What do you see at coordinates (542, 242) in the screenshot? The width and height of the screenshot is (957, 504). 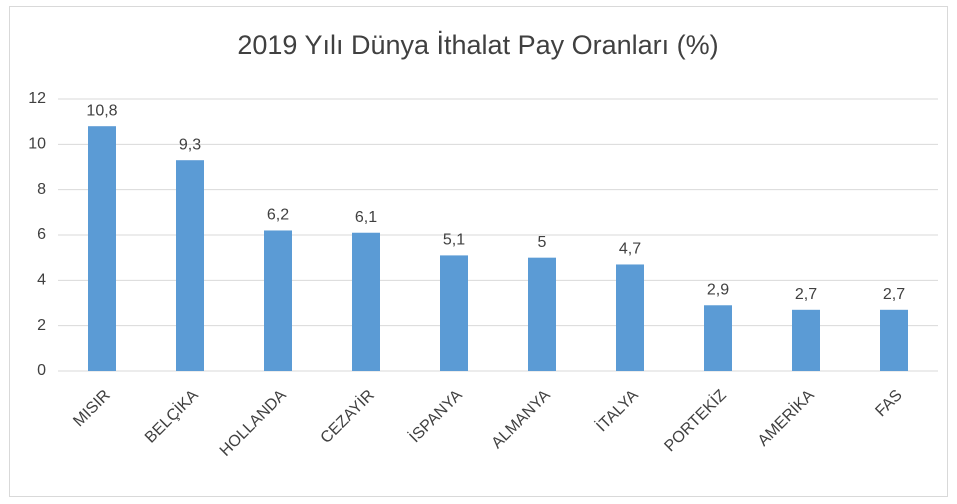 I see `data-label: 5` at bounding box center [542, 242].